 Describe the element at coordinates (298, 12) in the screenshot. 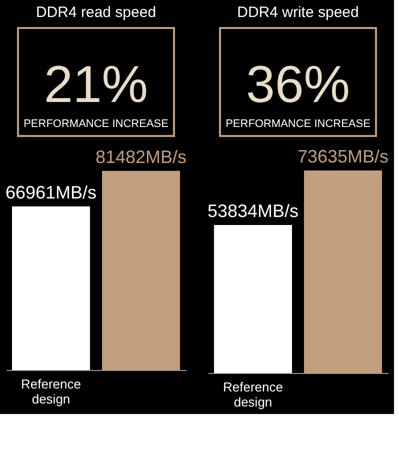

I see `chart-title: DDR4 write speed` at that location.